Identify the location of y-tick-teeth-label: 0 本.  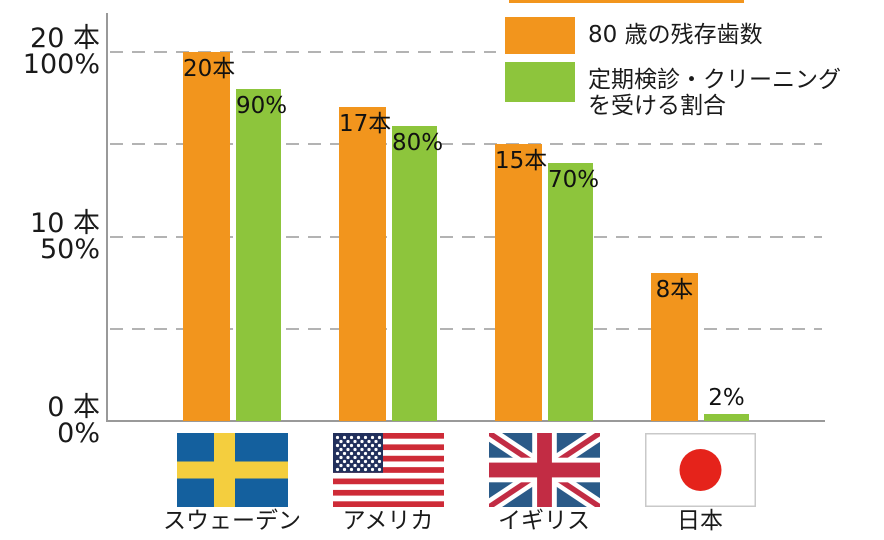
(73, 407).